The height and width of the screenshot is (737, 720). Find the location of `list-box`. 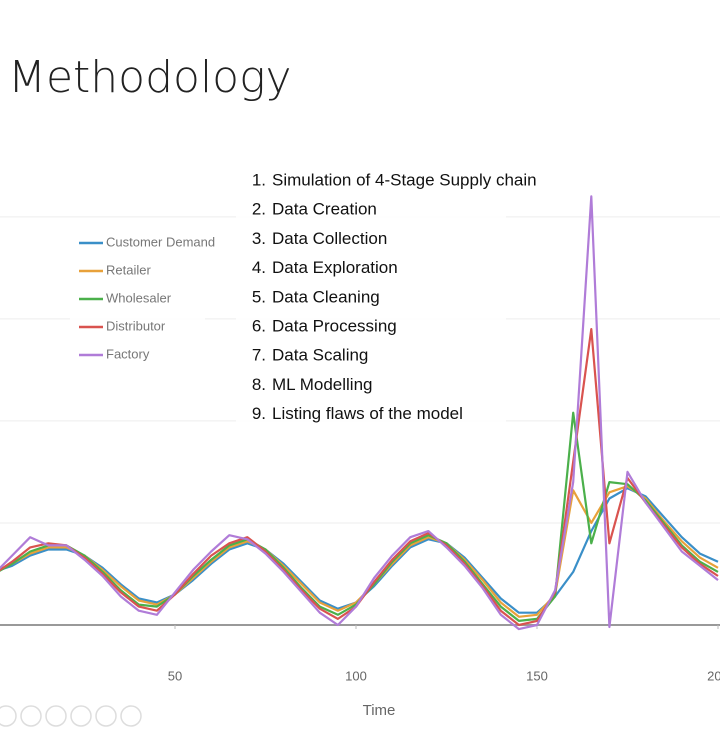

list-box is located at coordinates (371, 297).